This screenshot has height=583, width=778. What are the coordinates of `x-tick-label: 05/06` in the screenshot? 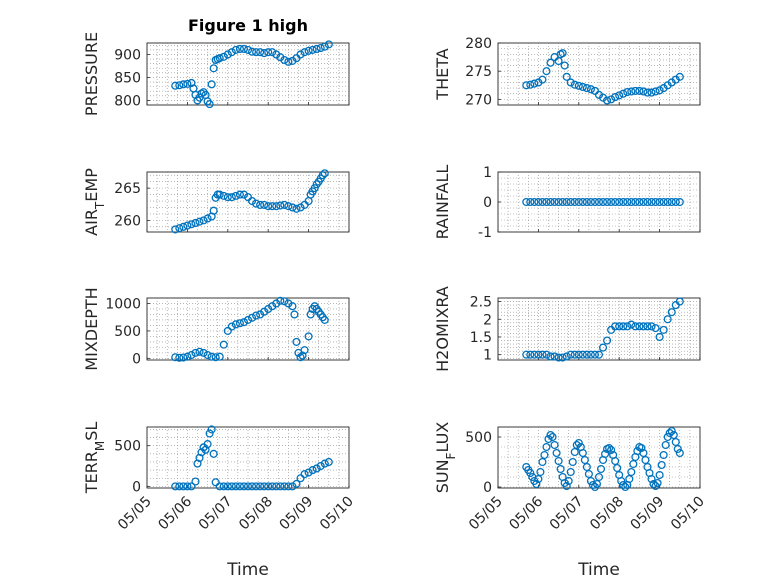 It's located at (526, 513).